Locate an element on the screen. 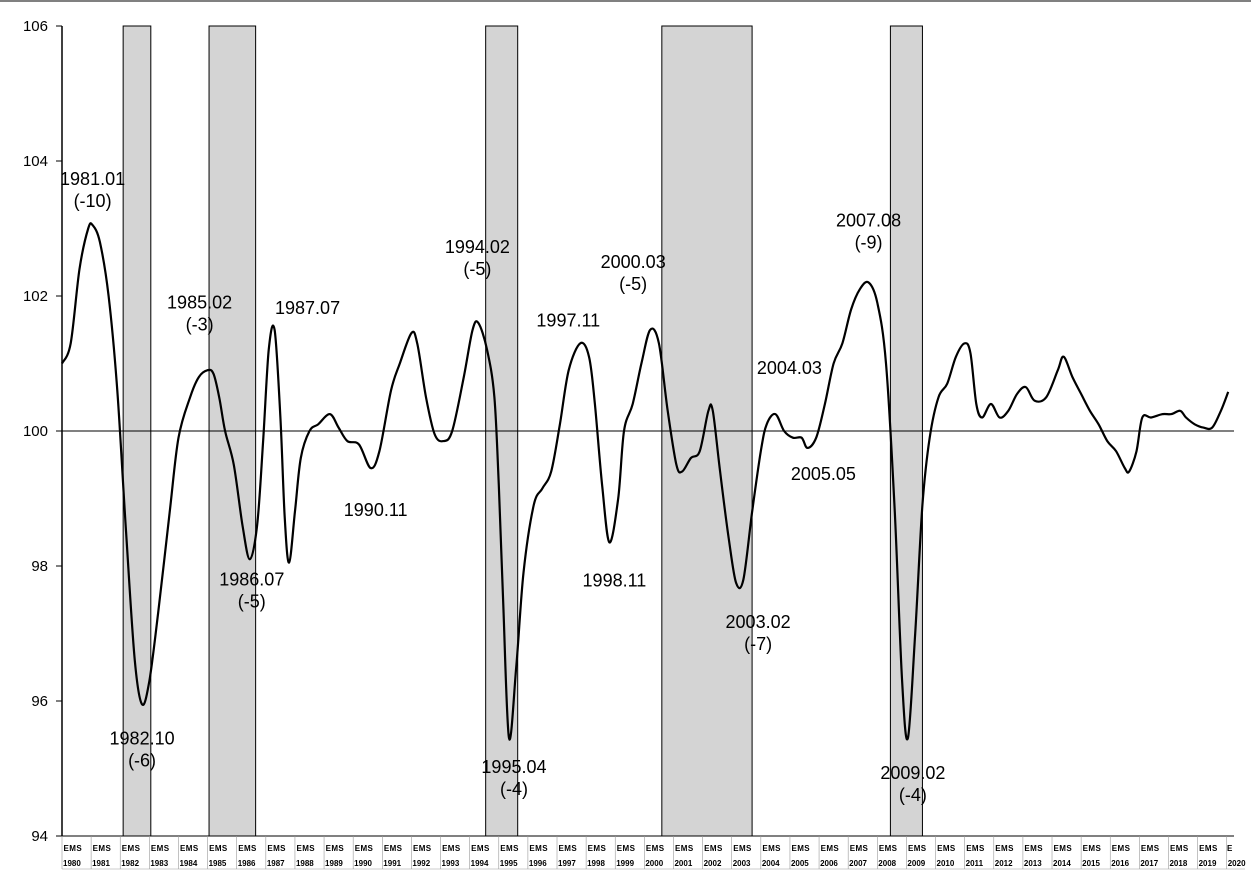 The width and height of the screenshot is (1251, 884). x-sublabel-2018-2: M is located at coordinates (1179, 848).